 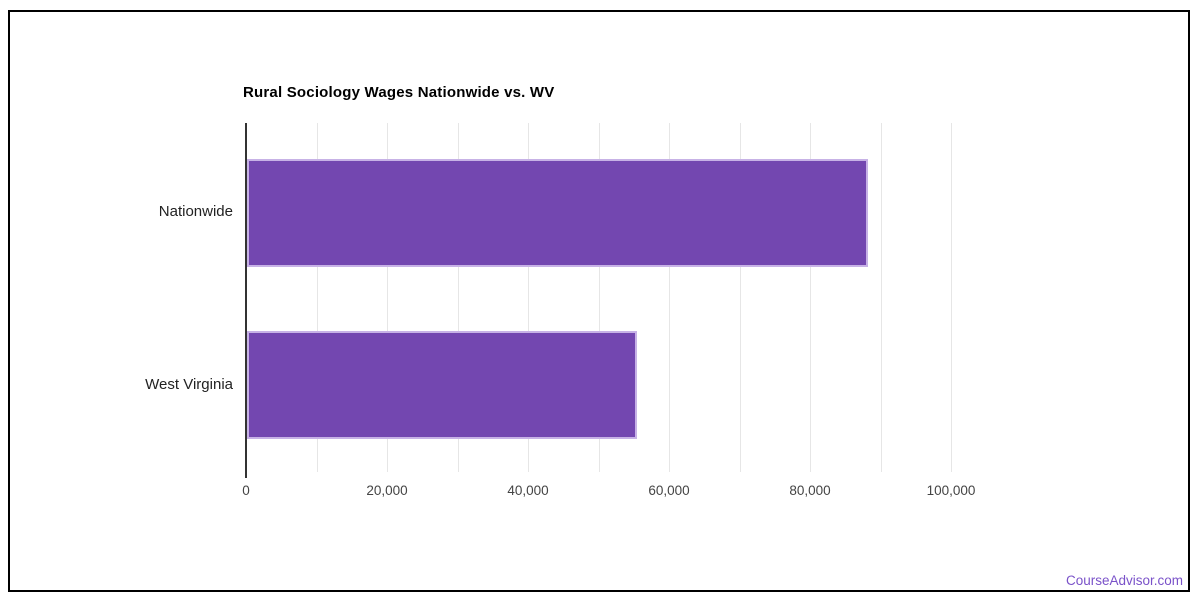 What do you see at coordinates (442, 385) in the screenshot?
I see `bar-west-virginia` at bounding box center [442, 385].